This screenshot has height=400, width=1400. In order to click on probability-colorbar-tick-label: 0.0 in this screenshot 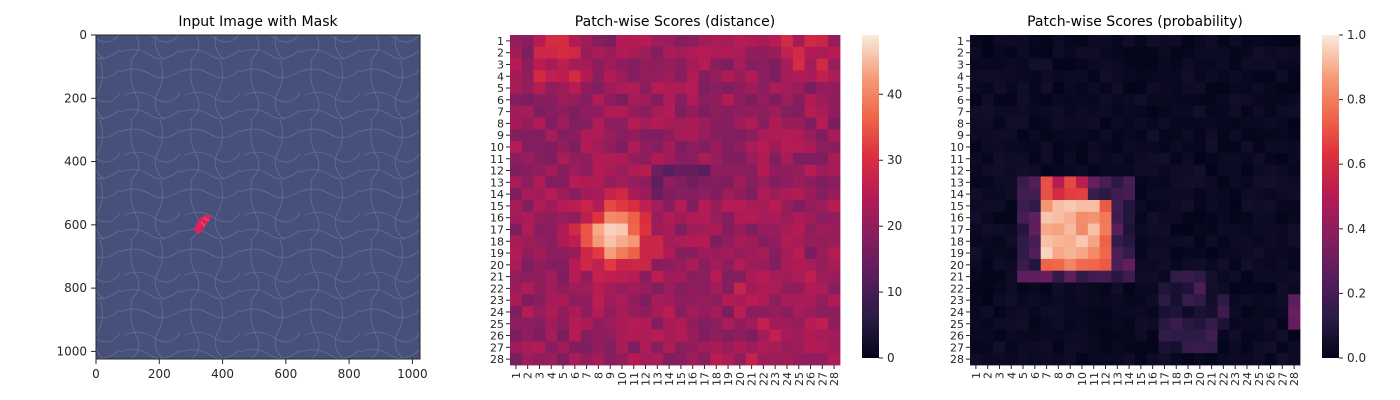, I will do `click(1356, 358)`.